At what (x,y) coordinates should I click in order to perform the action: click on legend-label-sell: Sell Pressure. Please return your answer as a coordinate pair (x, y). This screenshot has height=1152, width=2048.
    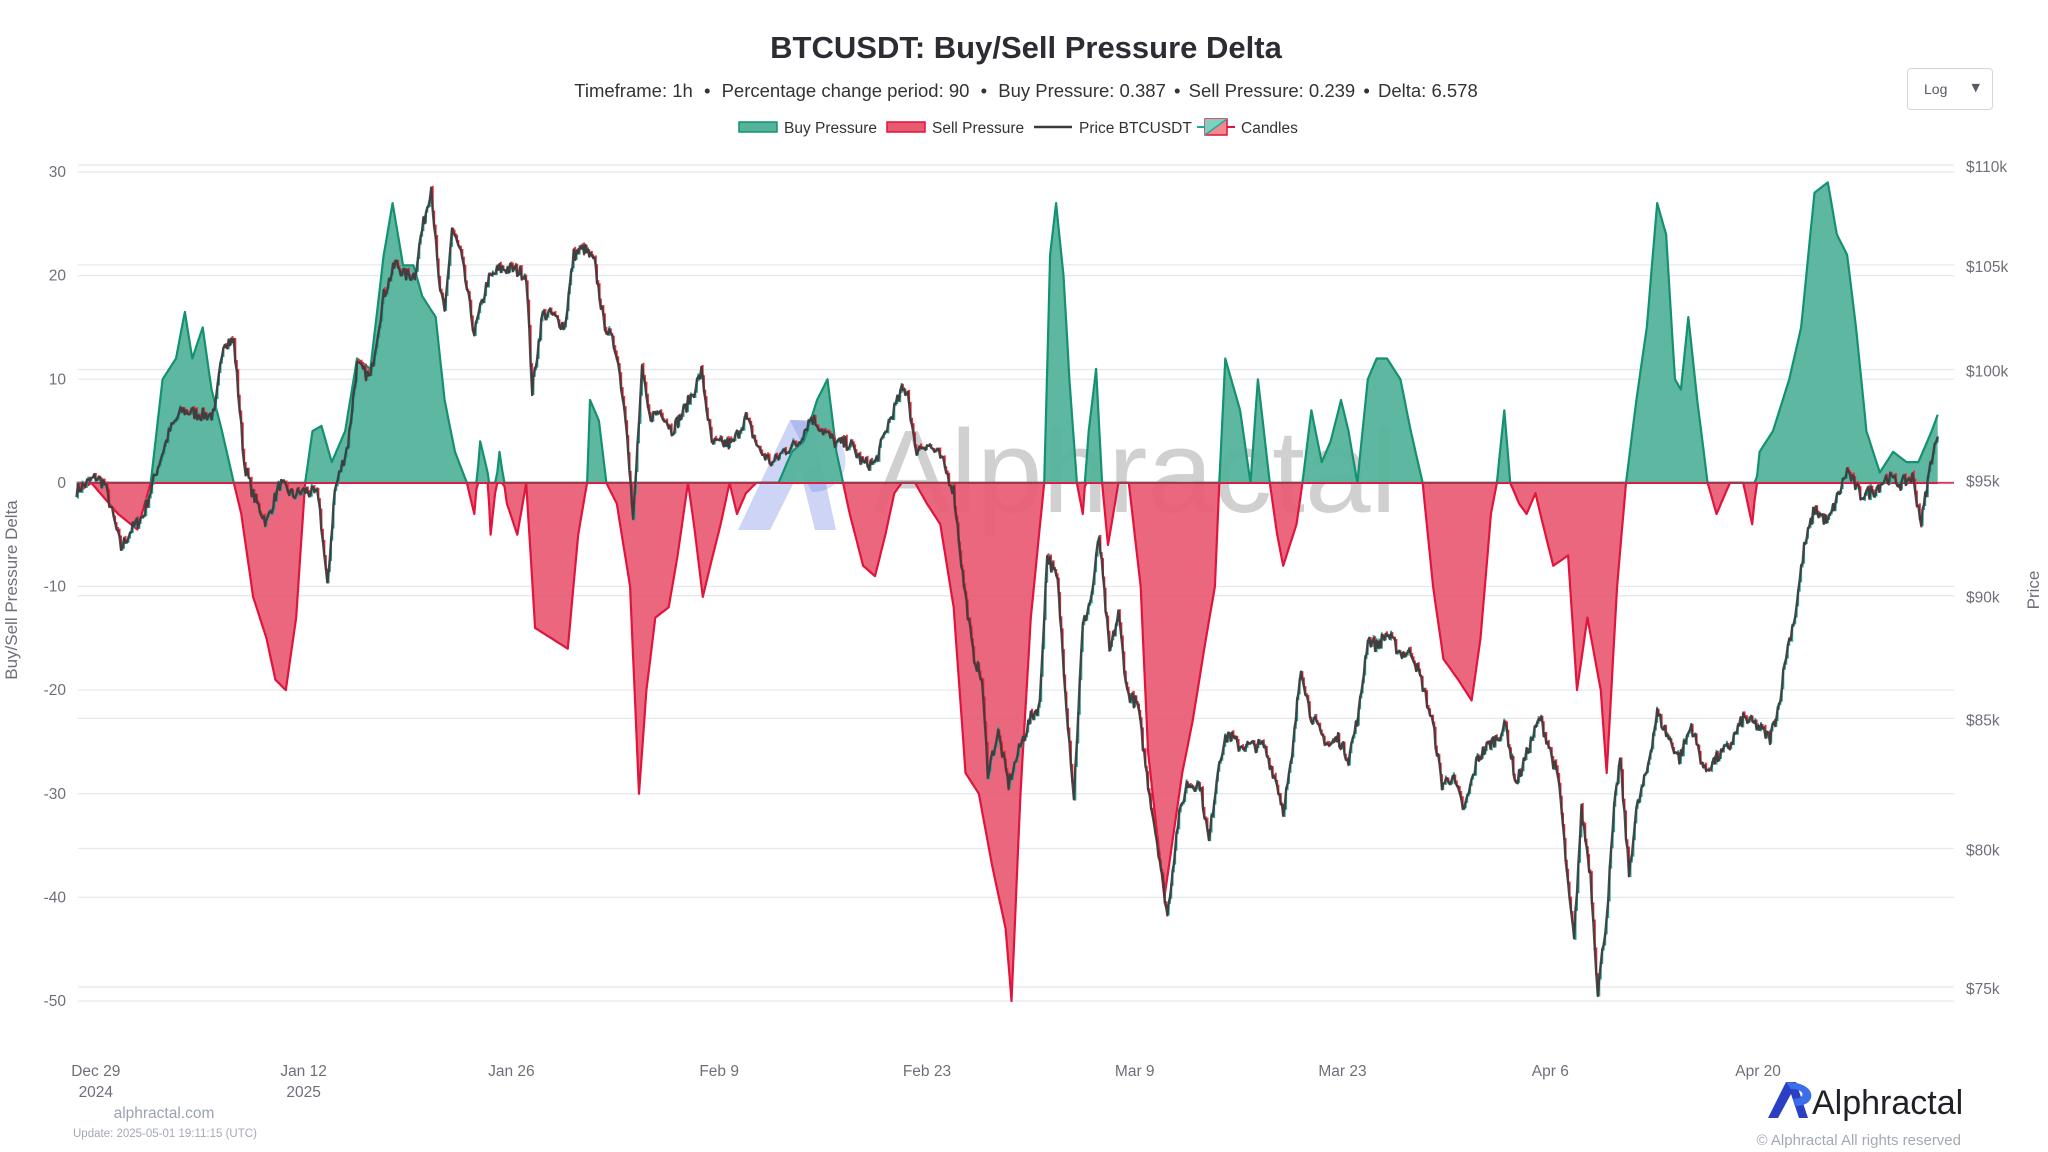
    Looking at the image, I should click on (978, 128).